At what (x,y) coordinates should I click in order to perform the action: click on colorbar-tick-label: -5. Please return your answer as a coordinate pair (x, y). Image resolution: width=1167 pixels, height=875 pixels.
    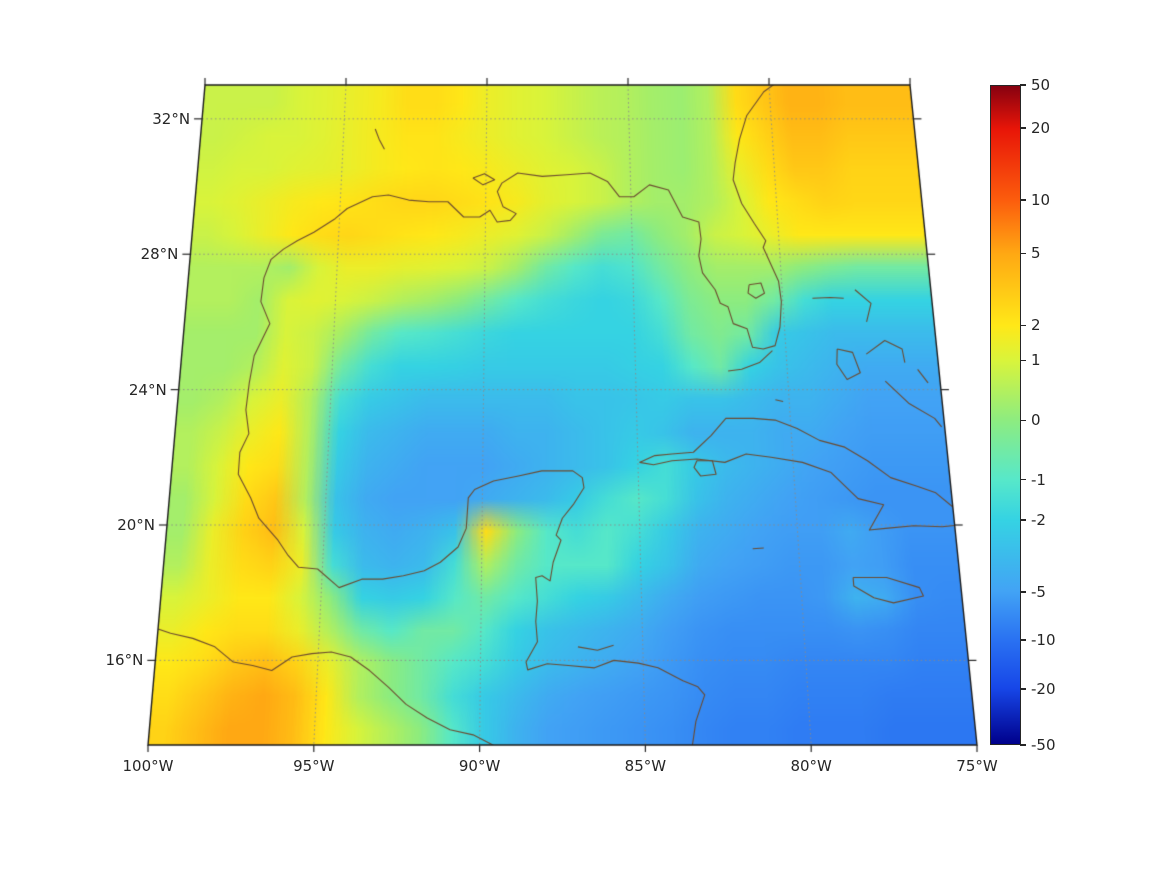
    Looking at the image, I should click on (1038, 591).